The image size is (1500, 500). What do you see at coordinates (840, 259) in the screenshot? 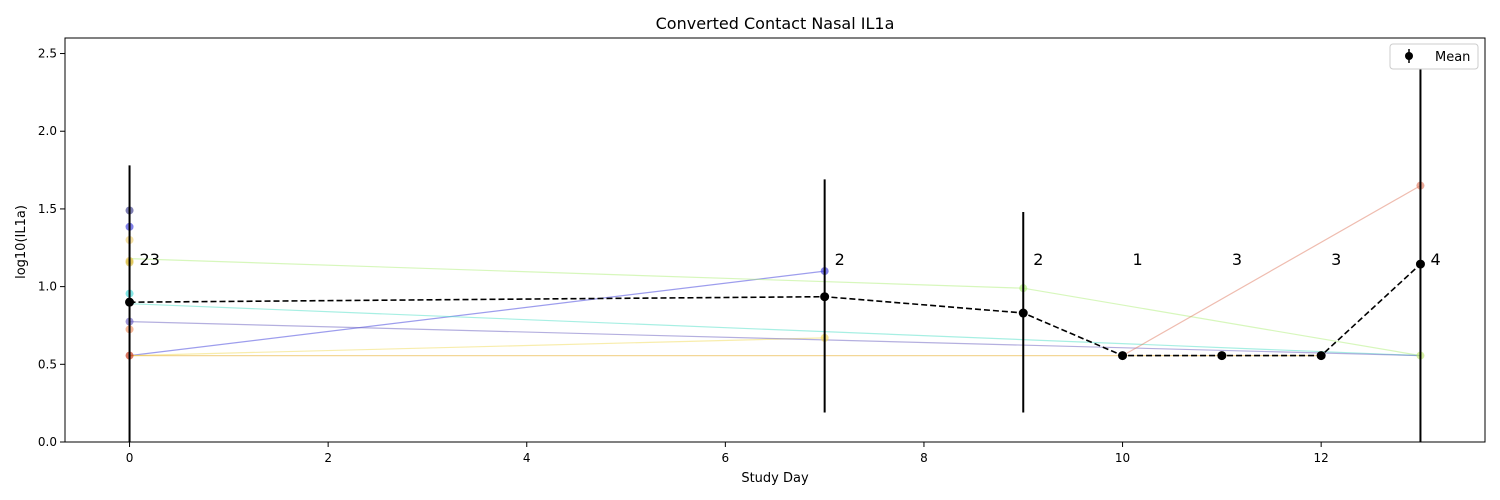
I see `count-label-1: 2` at bounding box center [840, 259].